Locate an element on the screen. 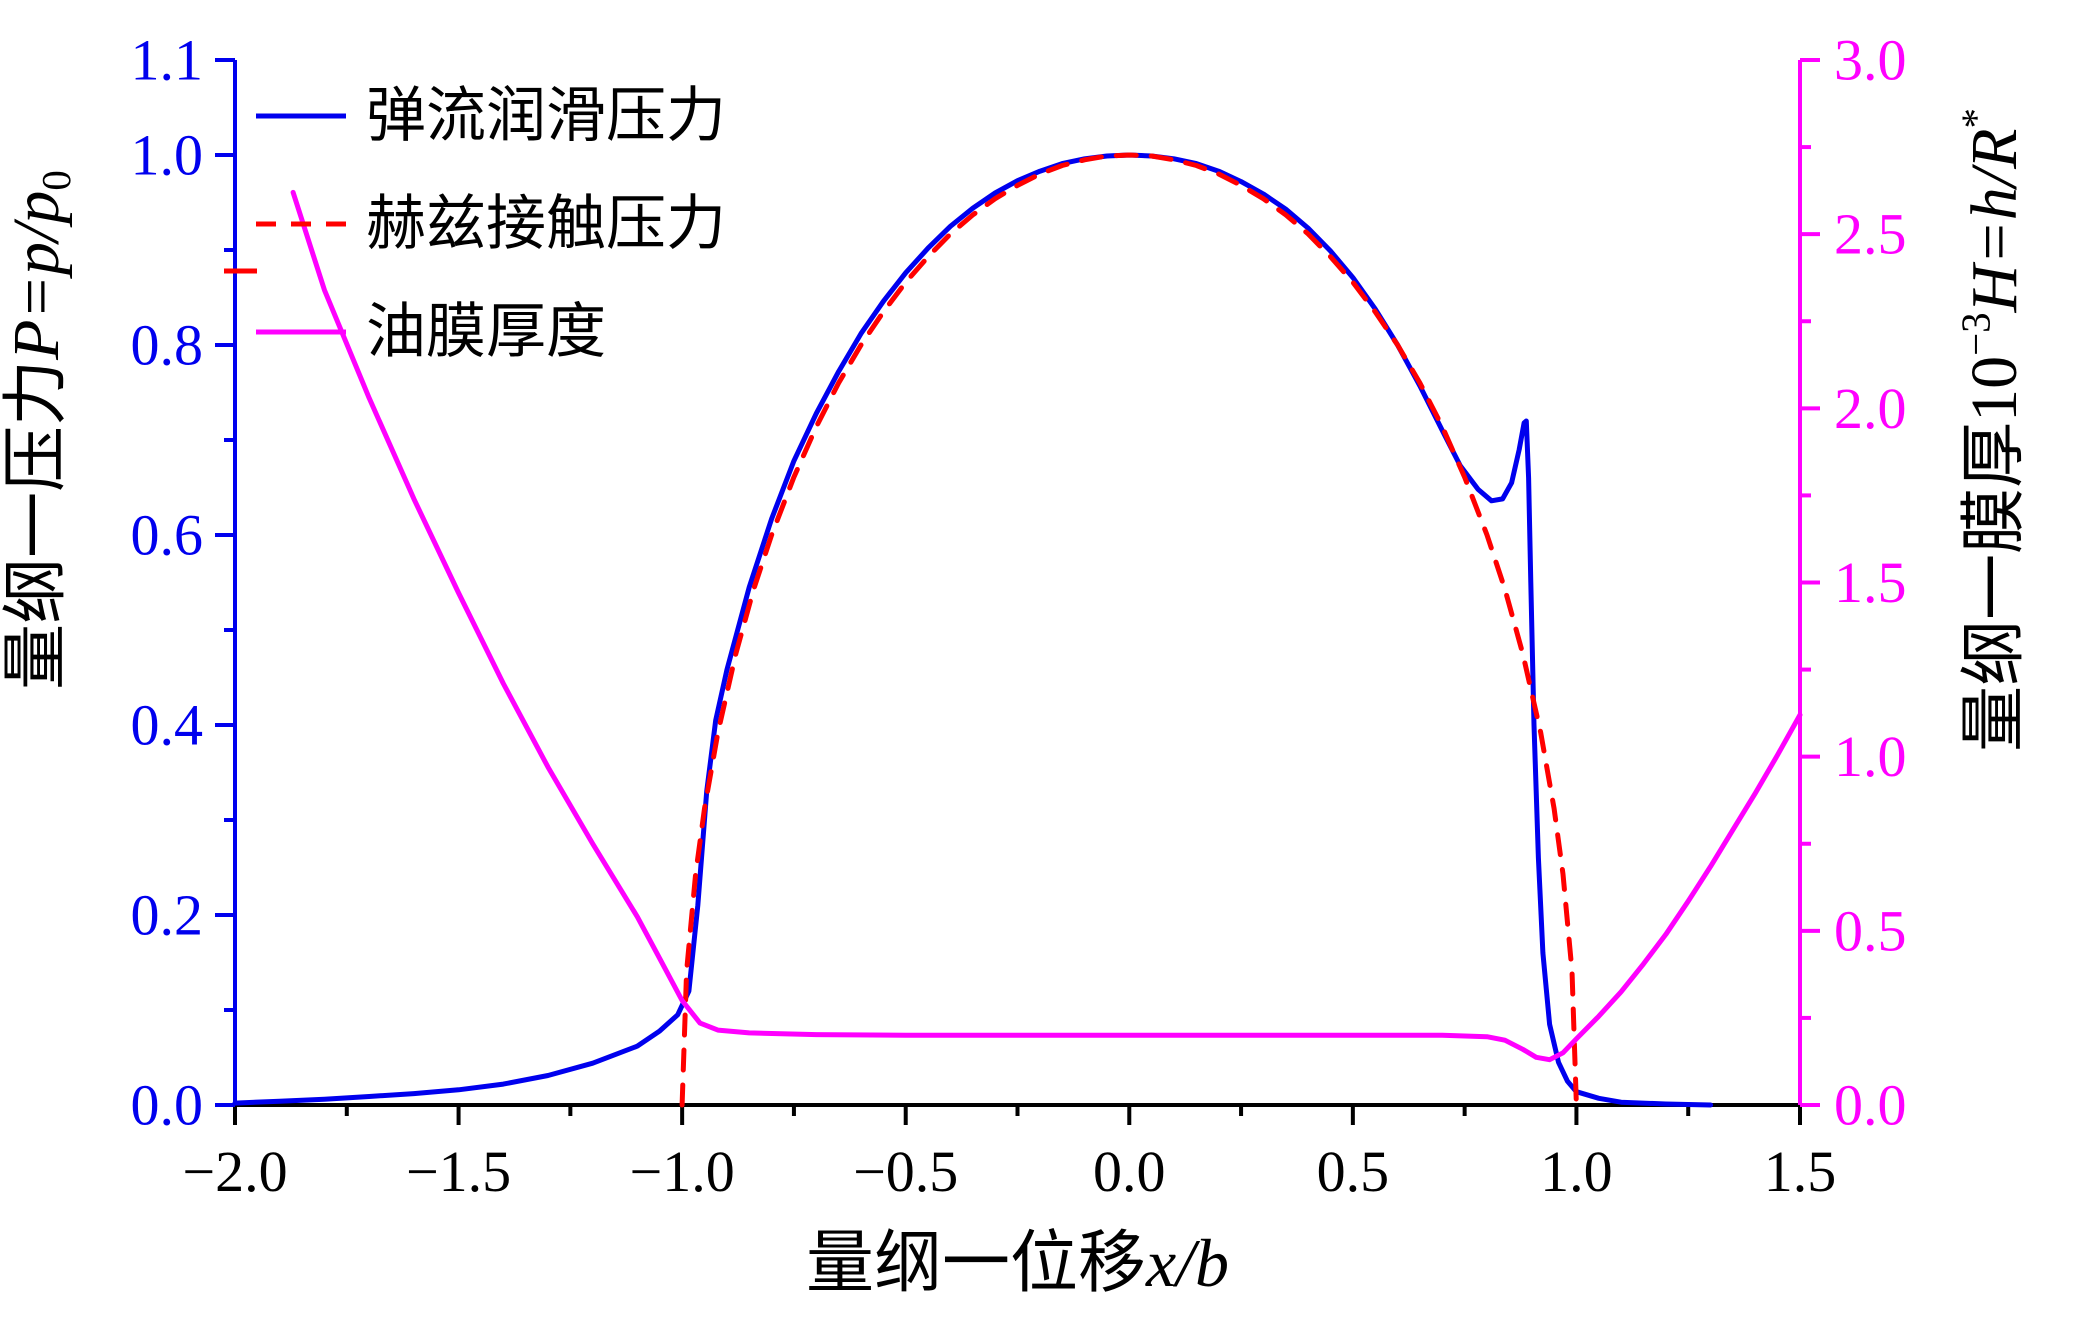  y-right-tick-label: 2.5 is located at coordinates (1870, 234).